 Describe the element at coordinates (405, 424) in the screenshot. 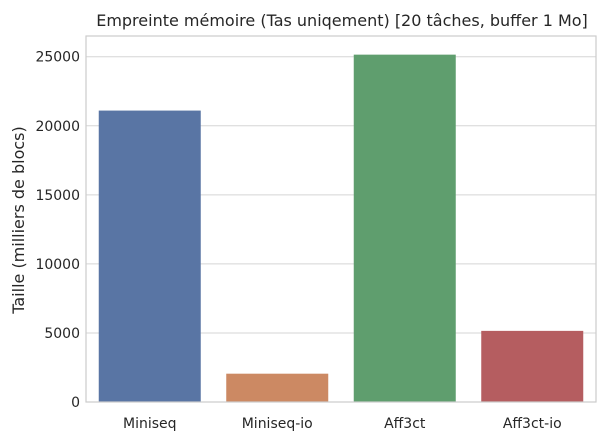

I see `x-tick-label: Aff3ct` at that location.